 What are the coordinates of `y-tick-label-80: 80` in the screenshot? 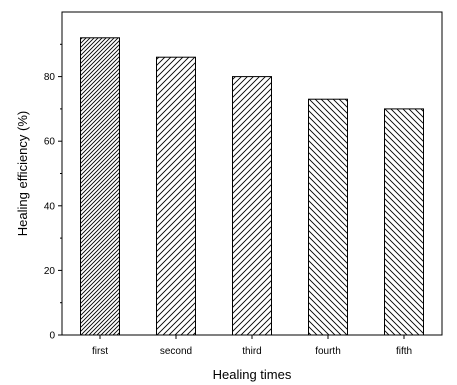 It's located at (50, 77).